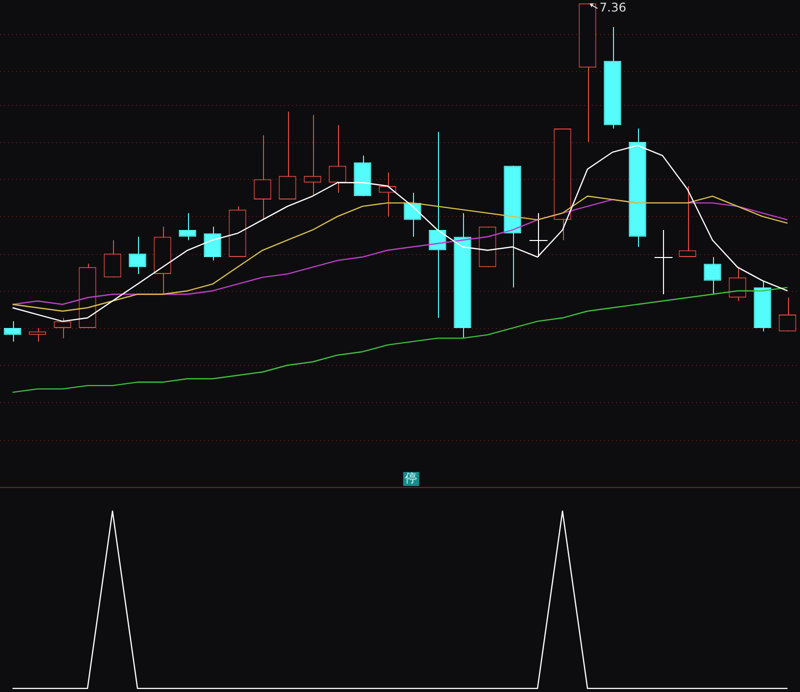  Describe the element at coordinates (411, 478) in the screenshot. I see `text: 停` at that location.